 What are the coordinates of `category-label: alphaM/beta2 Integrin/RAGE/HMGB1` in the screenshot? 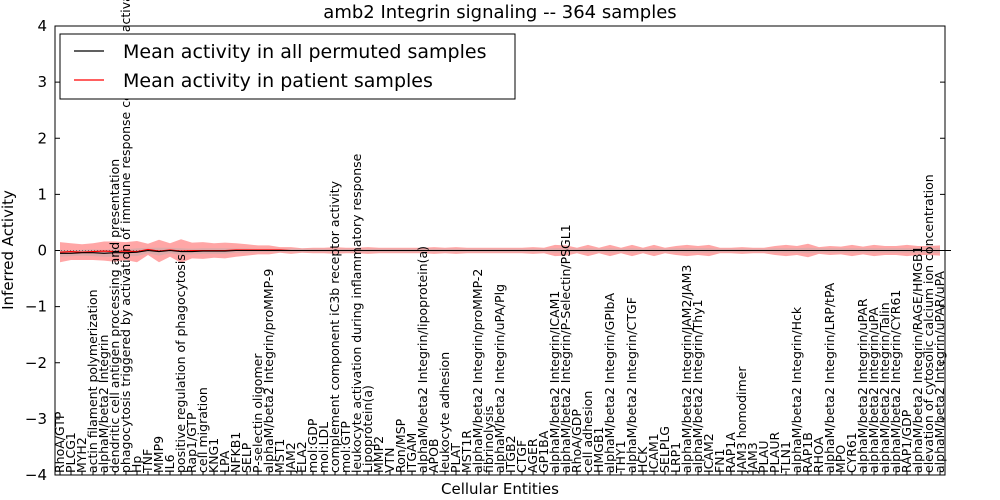 It's located at (917, 359).